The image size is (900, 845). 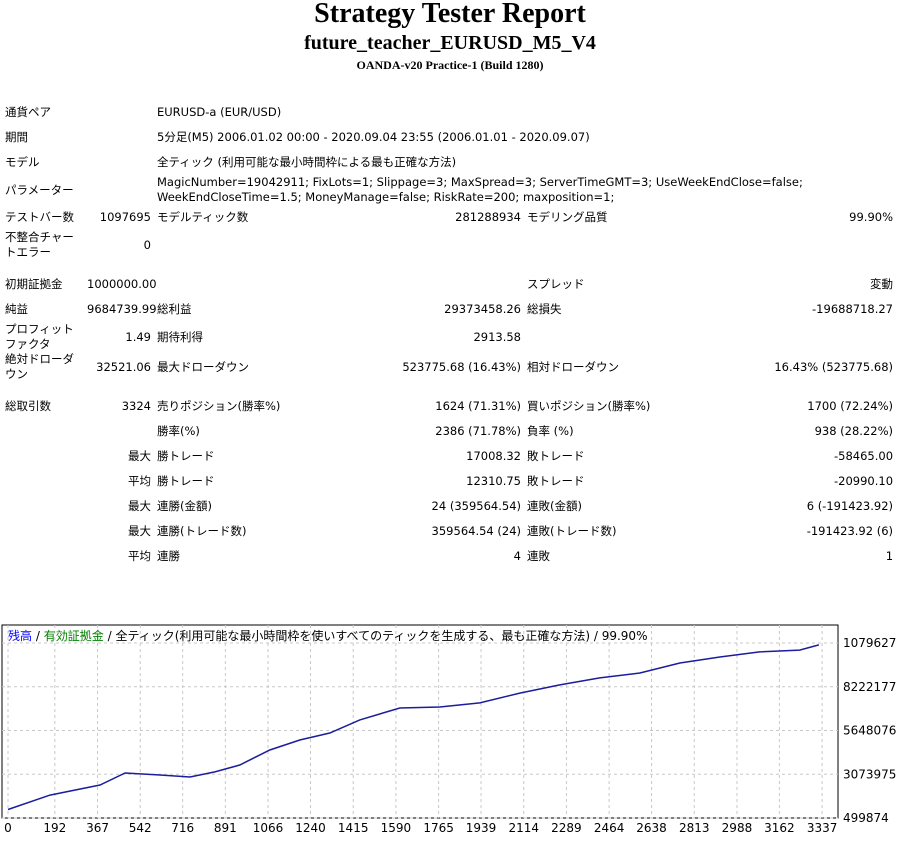 I want to click on report-row: プロフィットファクタ 1.49 期待利得 2913.58, so click(x=449, y=337).